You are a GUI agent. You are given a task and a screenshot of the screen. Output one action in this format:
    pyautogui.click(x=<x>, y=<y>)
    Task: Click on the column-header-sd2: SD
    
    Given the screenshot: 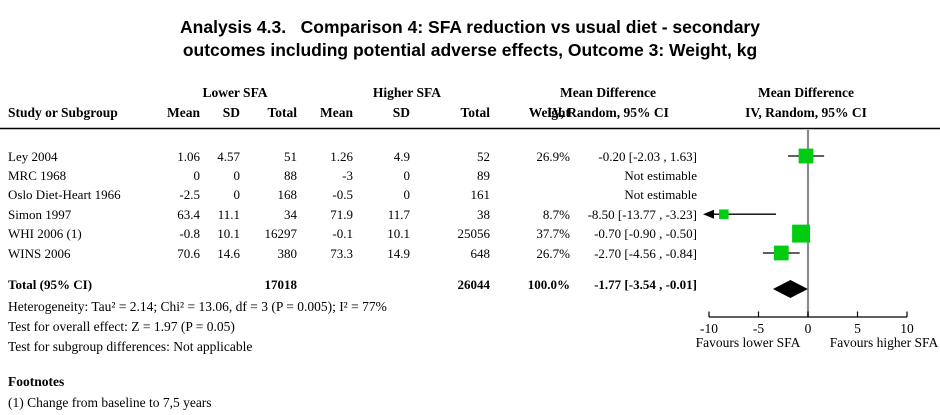 What is the action you would take?
    pyautogui.click(x=401, y=112)
    